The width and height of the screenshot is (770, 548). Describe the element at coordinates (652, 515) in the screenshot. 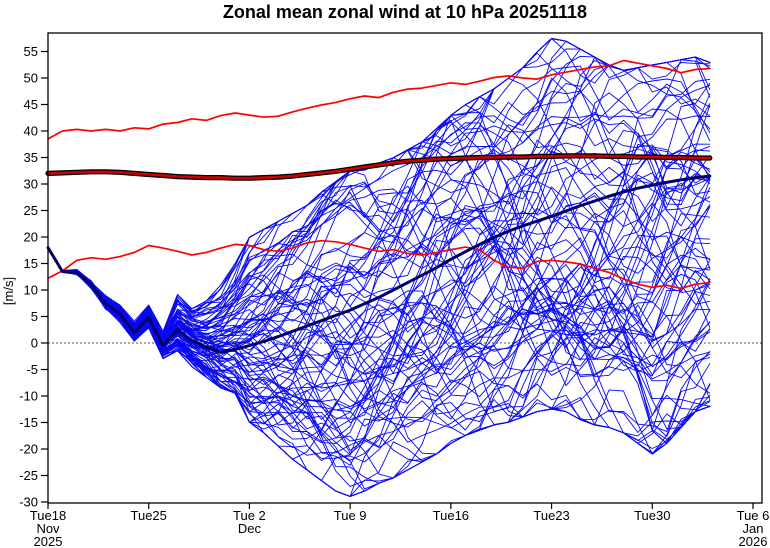

I see `x-tick-label: Tue30` at that location.